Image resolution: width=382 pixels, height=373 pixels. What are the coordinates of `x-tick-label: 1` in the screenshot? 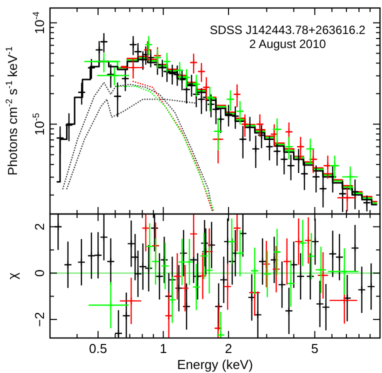 It's located at (163, 348).